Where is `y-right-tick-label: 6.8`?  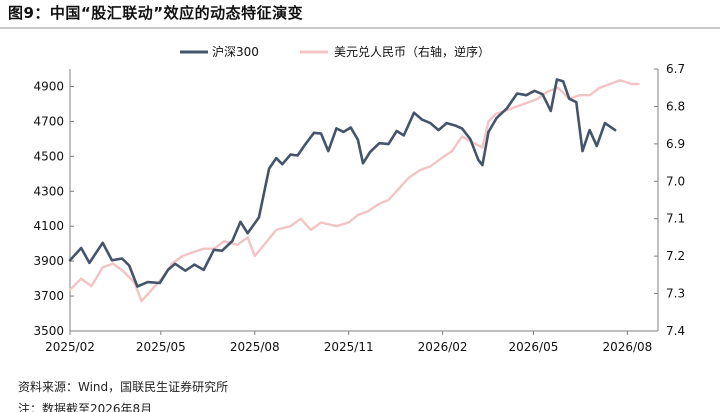
y-right-tick-label: 6.8 is located at coordinates (675, 106).